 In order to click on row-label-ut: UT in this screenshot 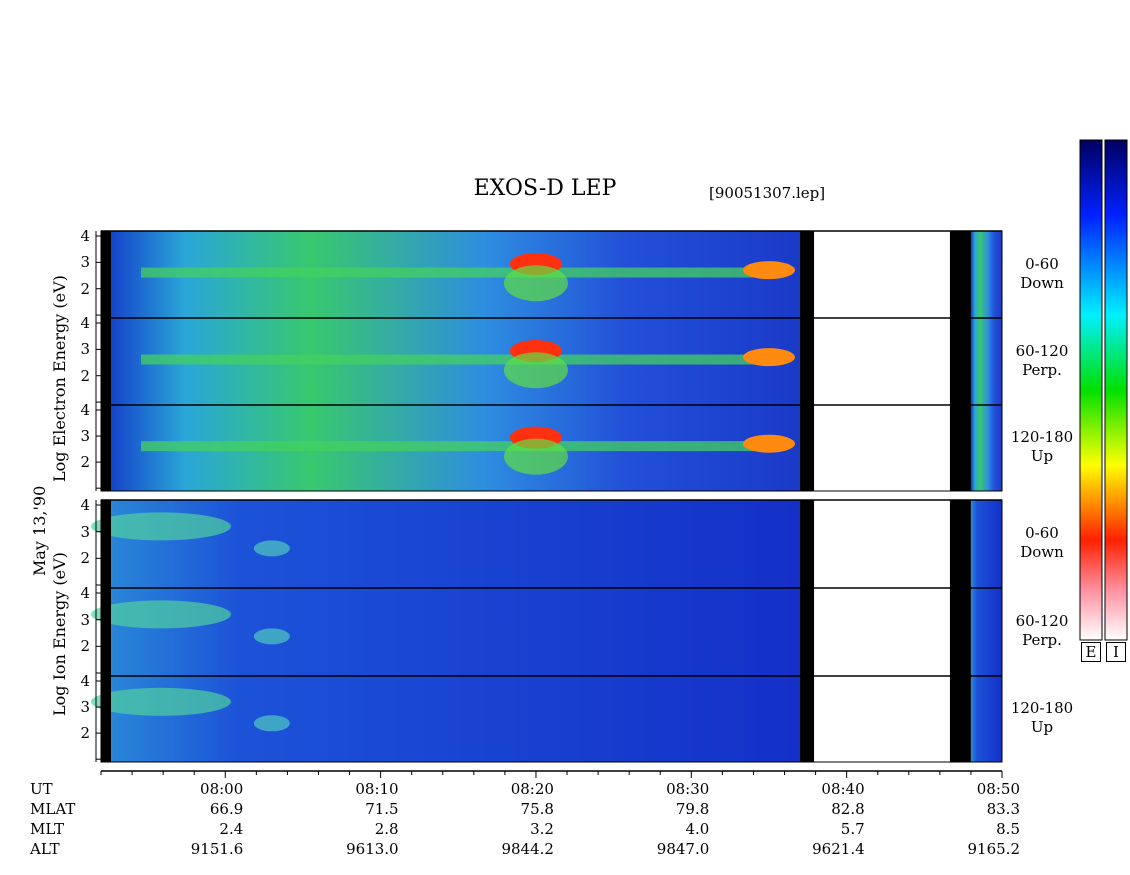, I will do `click(41, 789)`.